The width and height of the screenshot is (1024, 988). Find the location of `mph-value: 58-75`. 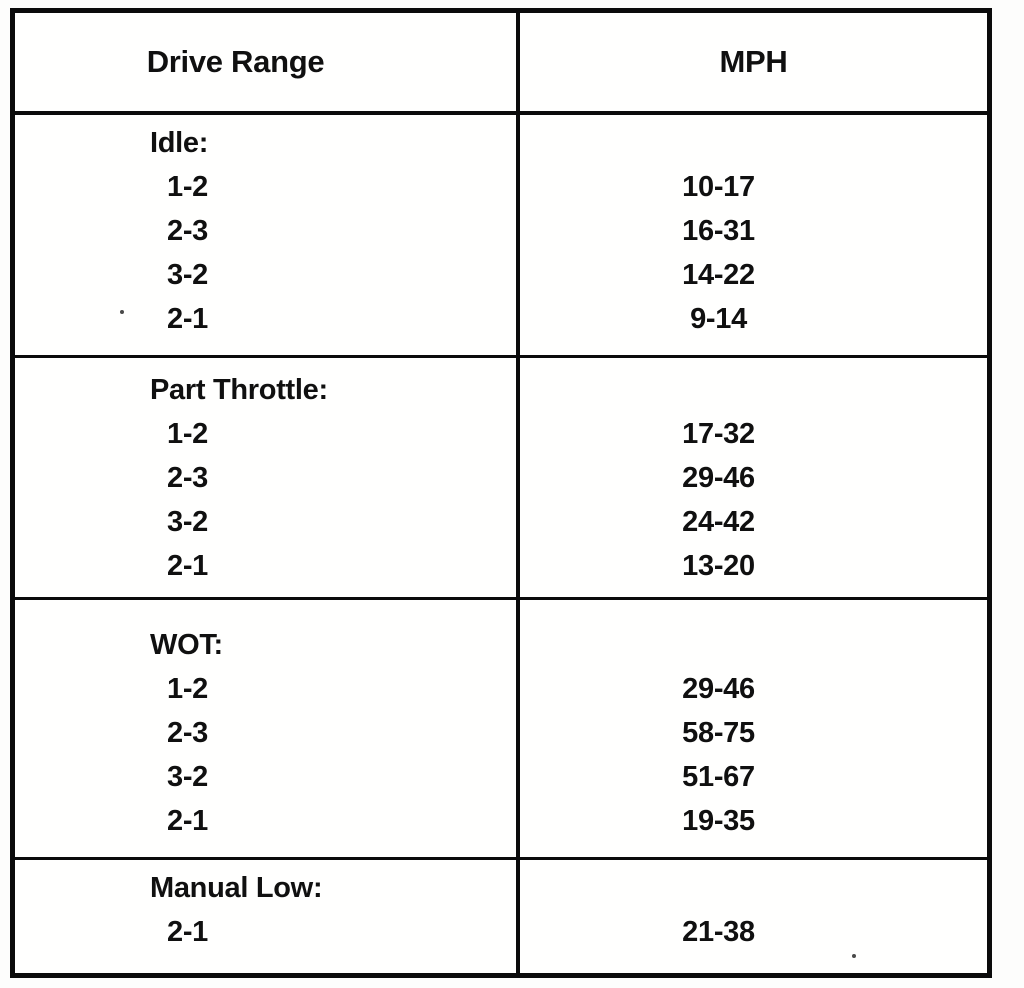

mph-value: 58-75 is located at coordinates (718, 733).